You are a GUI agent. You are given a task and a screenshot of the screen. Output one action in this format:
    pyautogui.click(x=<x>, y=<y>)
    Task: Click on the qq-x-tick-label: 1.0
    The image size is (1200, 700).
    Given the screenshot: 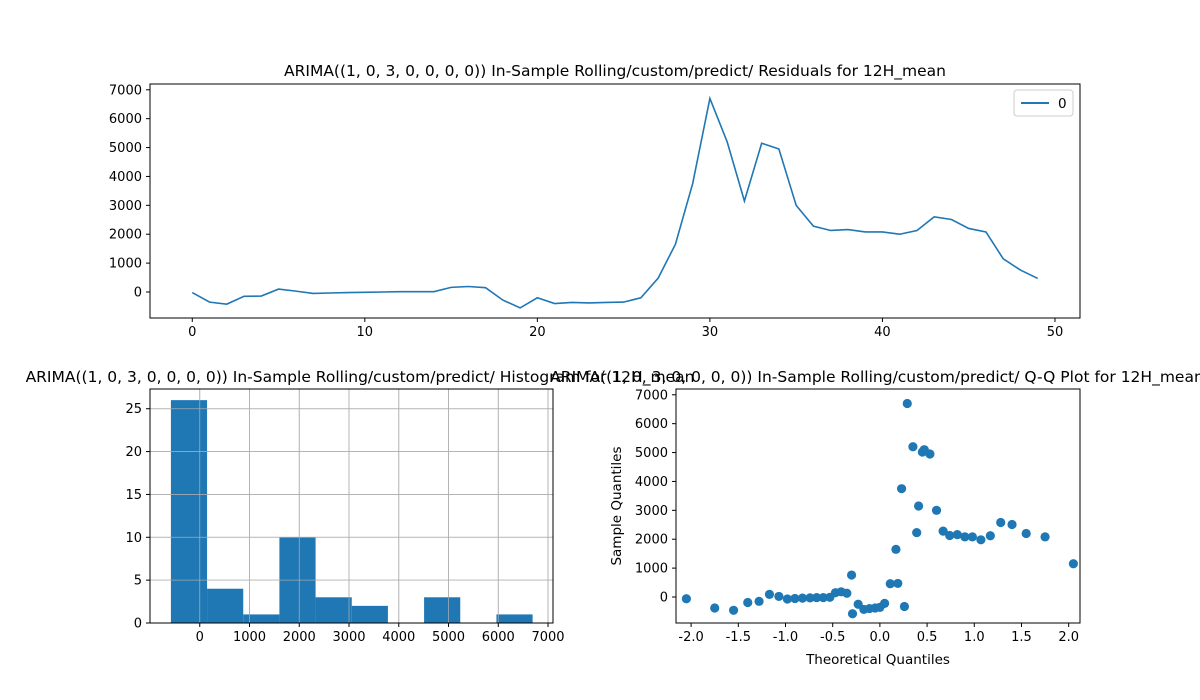 What is the action you would take?
    pyautogui.click(x=974, y=637)
    